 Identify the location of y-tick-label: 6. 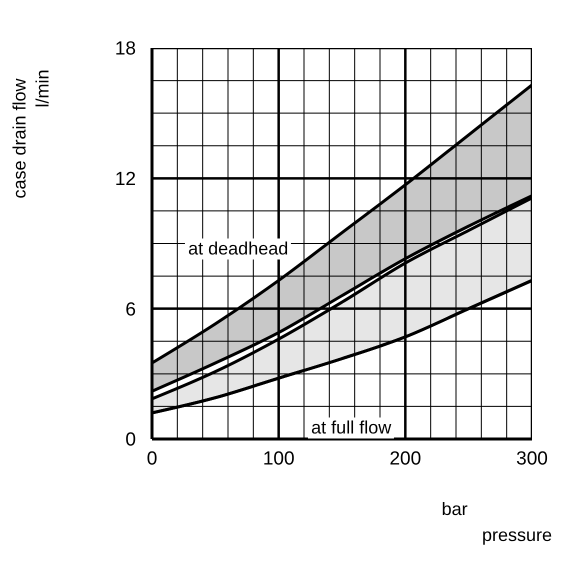
(130, 309).